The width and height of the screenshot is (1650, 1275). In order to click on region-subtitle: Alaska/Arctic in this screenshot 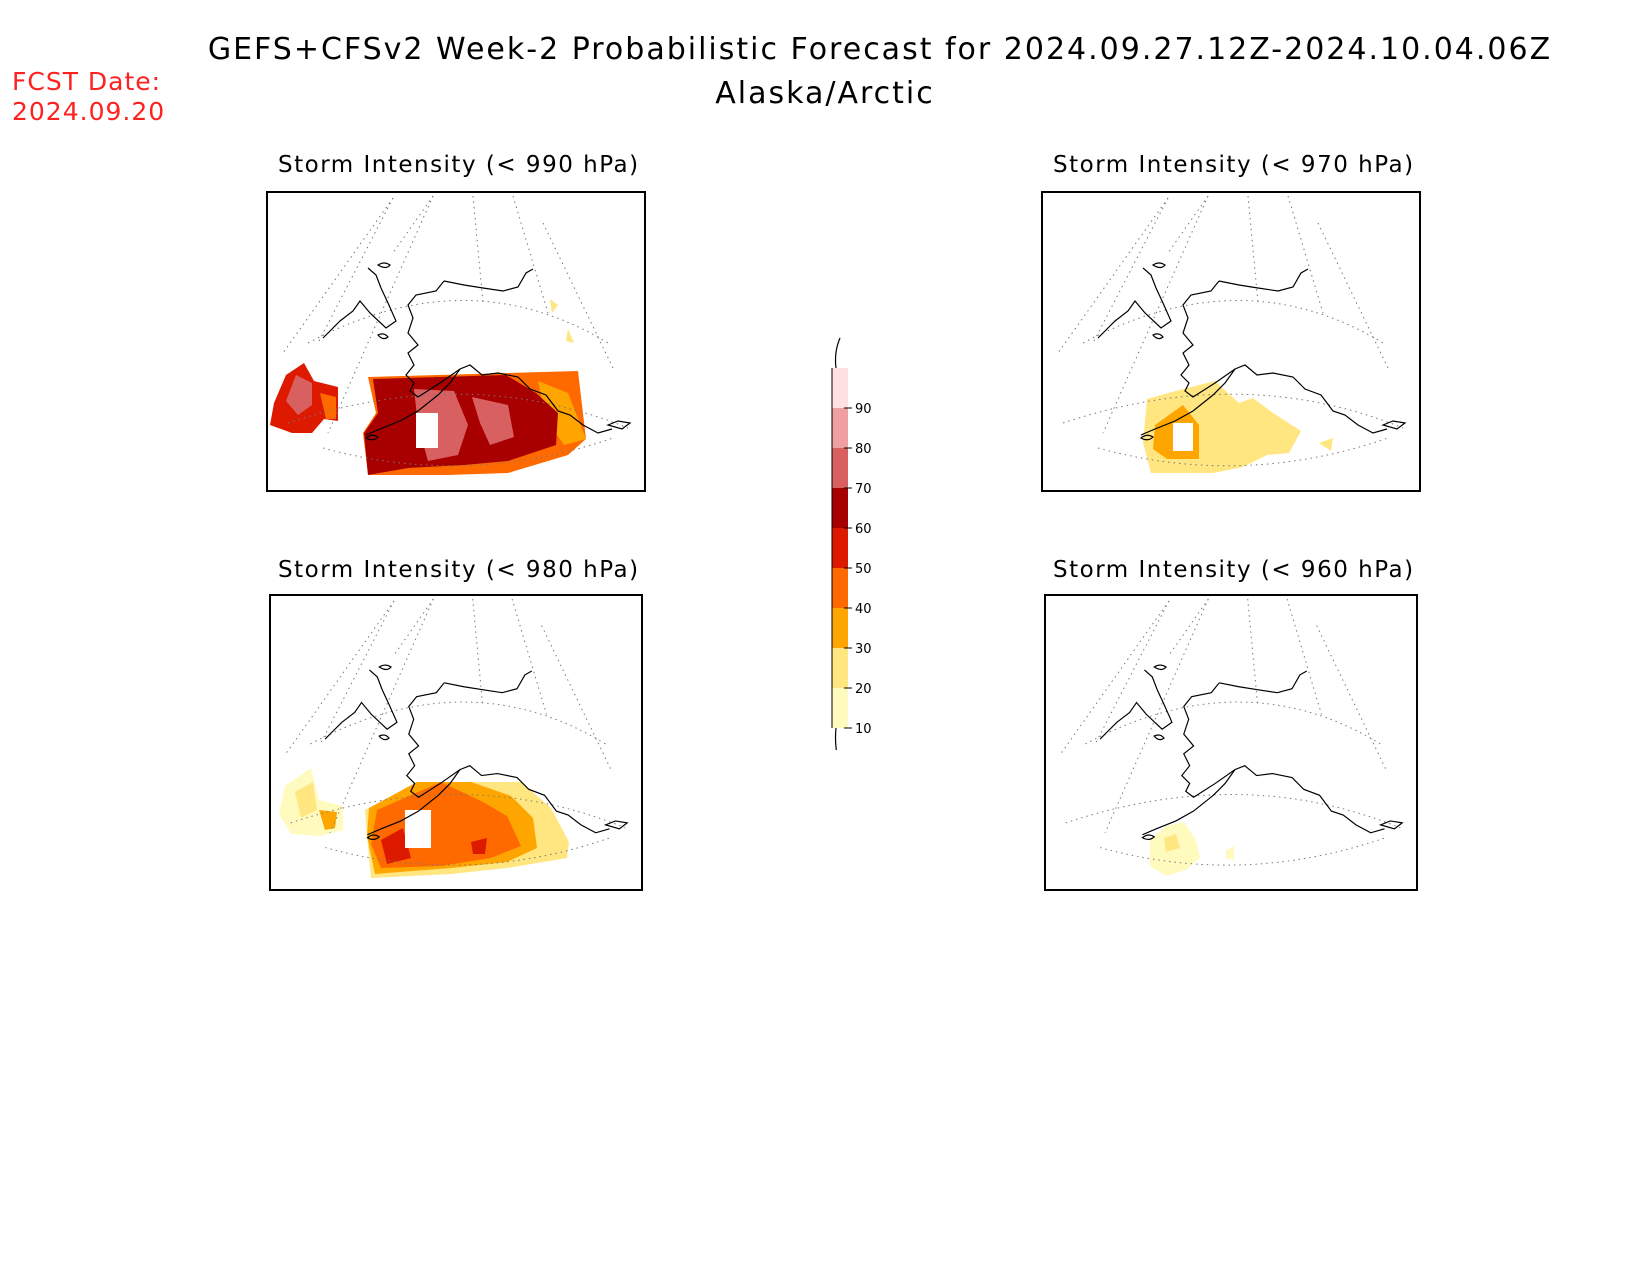, I will do `click(825, 93)`.